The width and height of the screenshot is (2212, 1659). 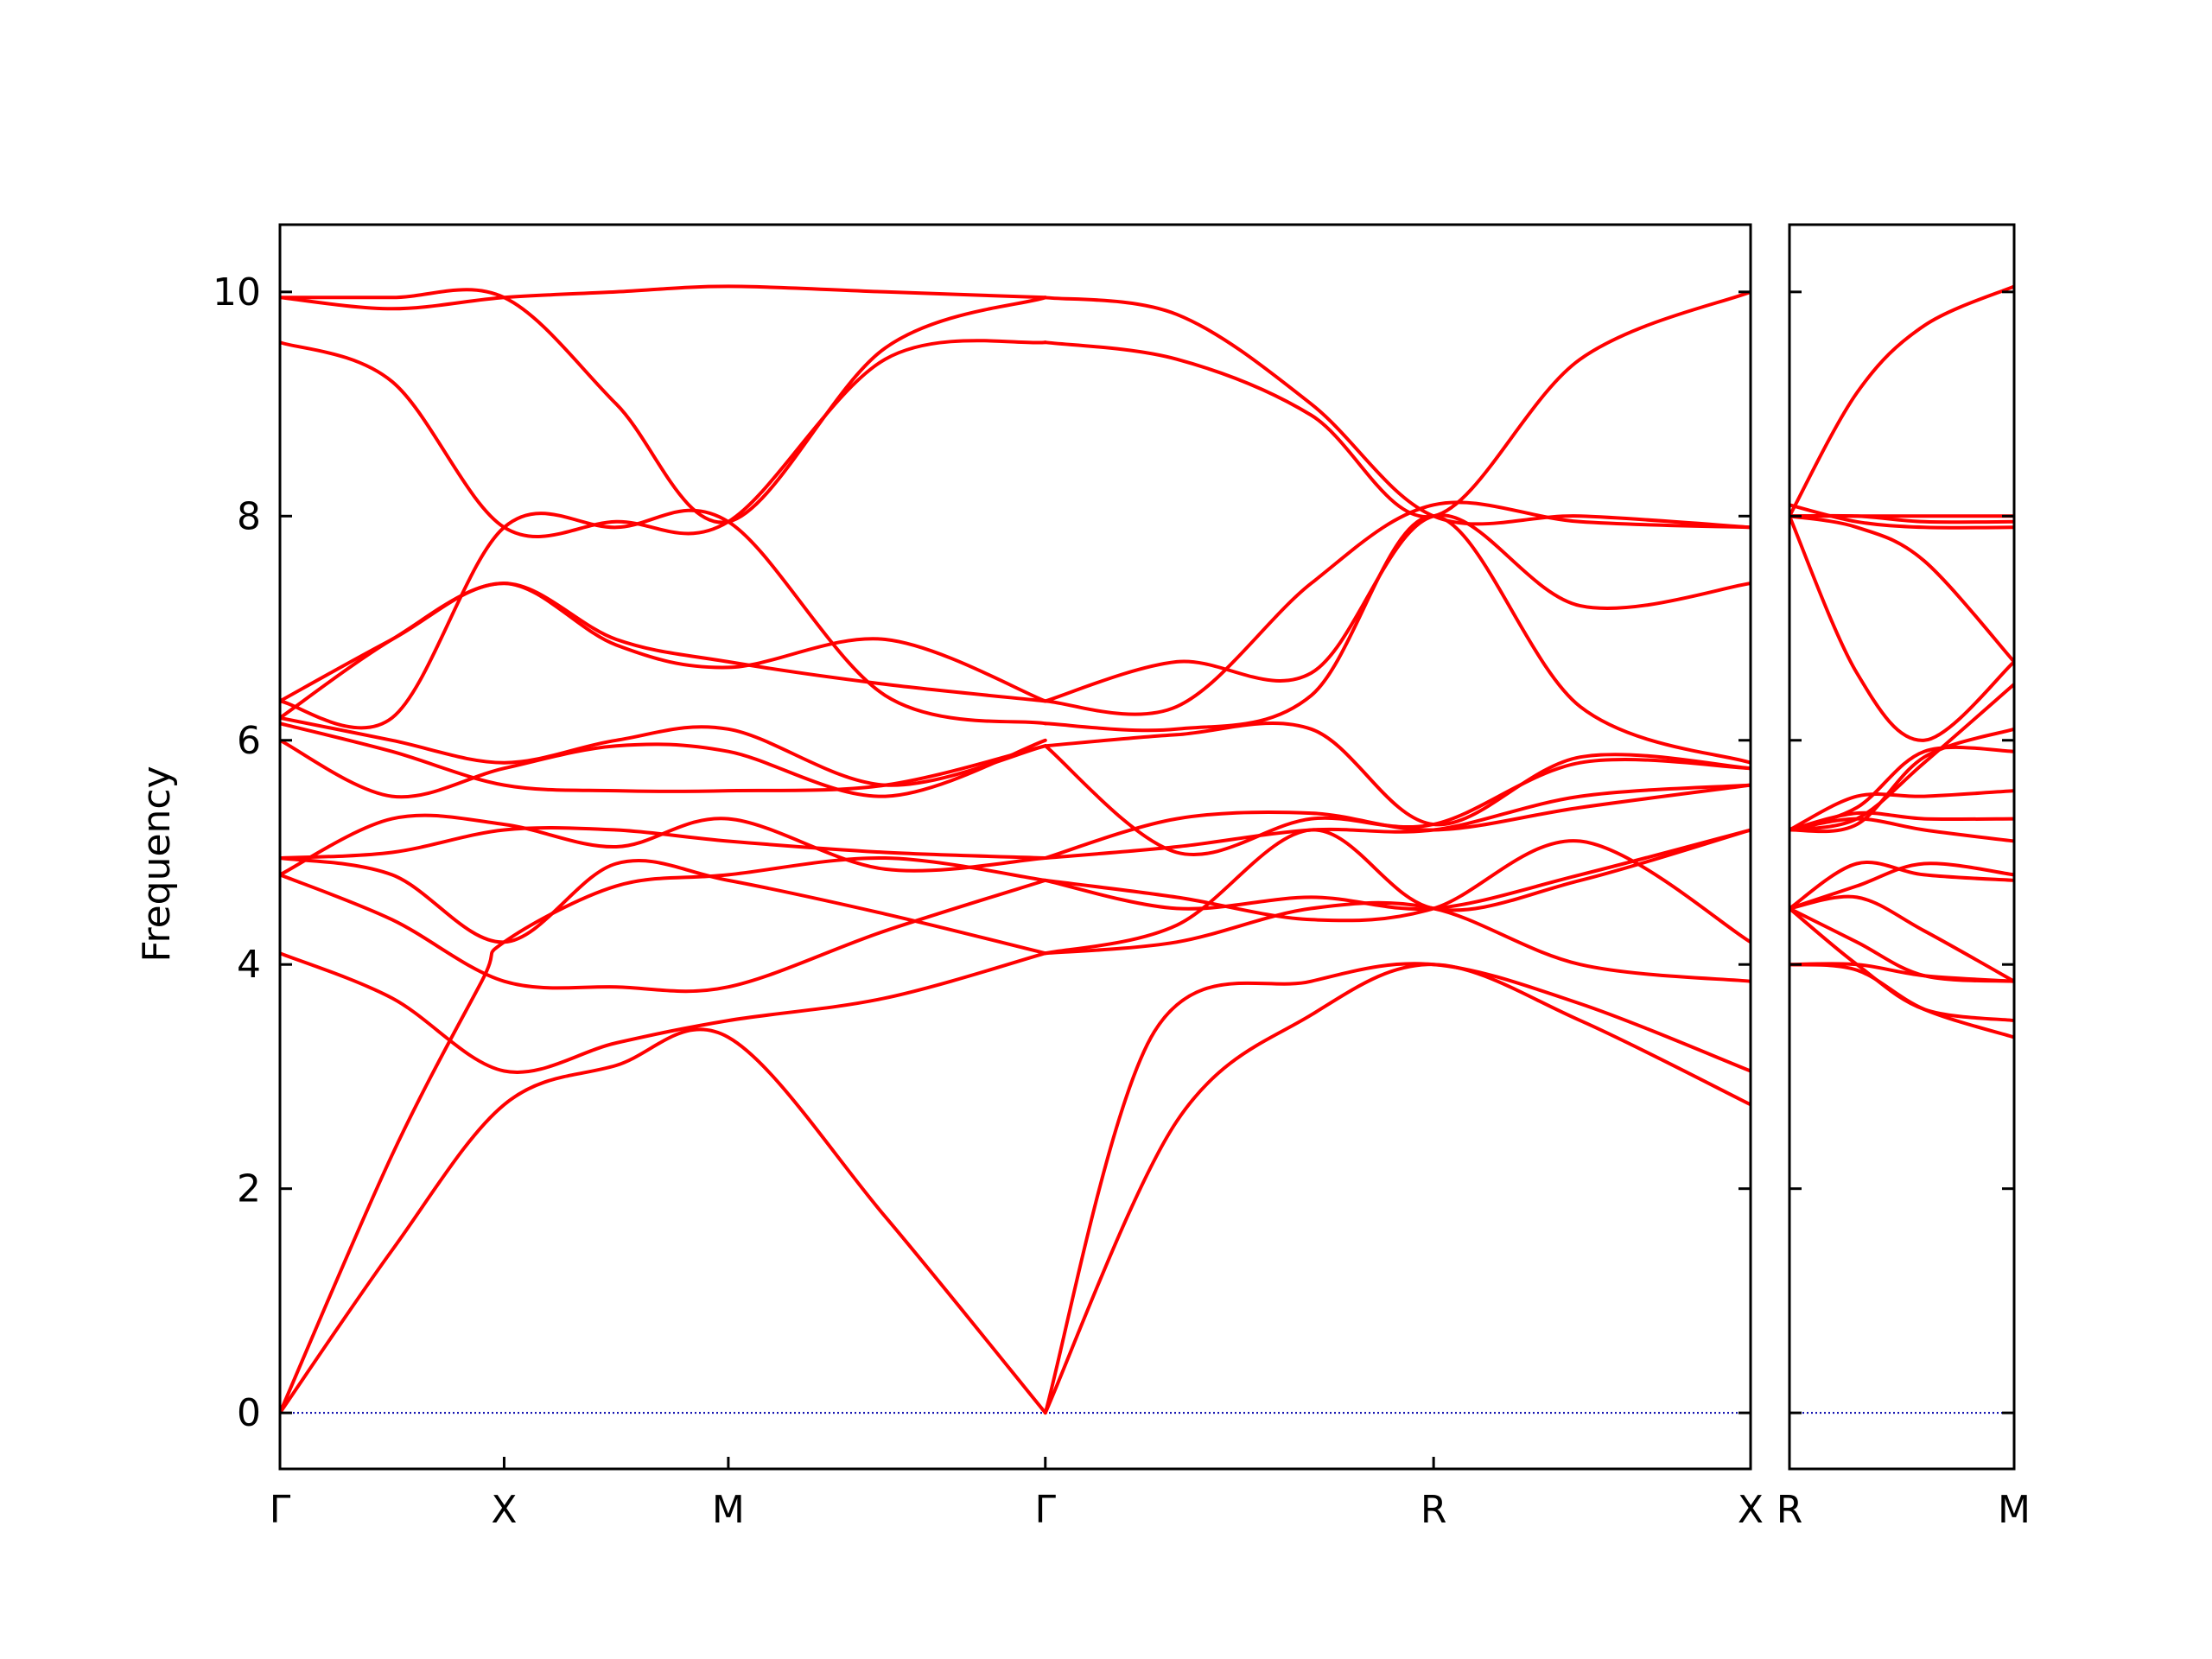 What do you see at coordinates (157, 864) in the screenshot?
I see `y-axis-label: Frequency` at bounding box center [157, 864].